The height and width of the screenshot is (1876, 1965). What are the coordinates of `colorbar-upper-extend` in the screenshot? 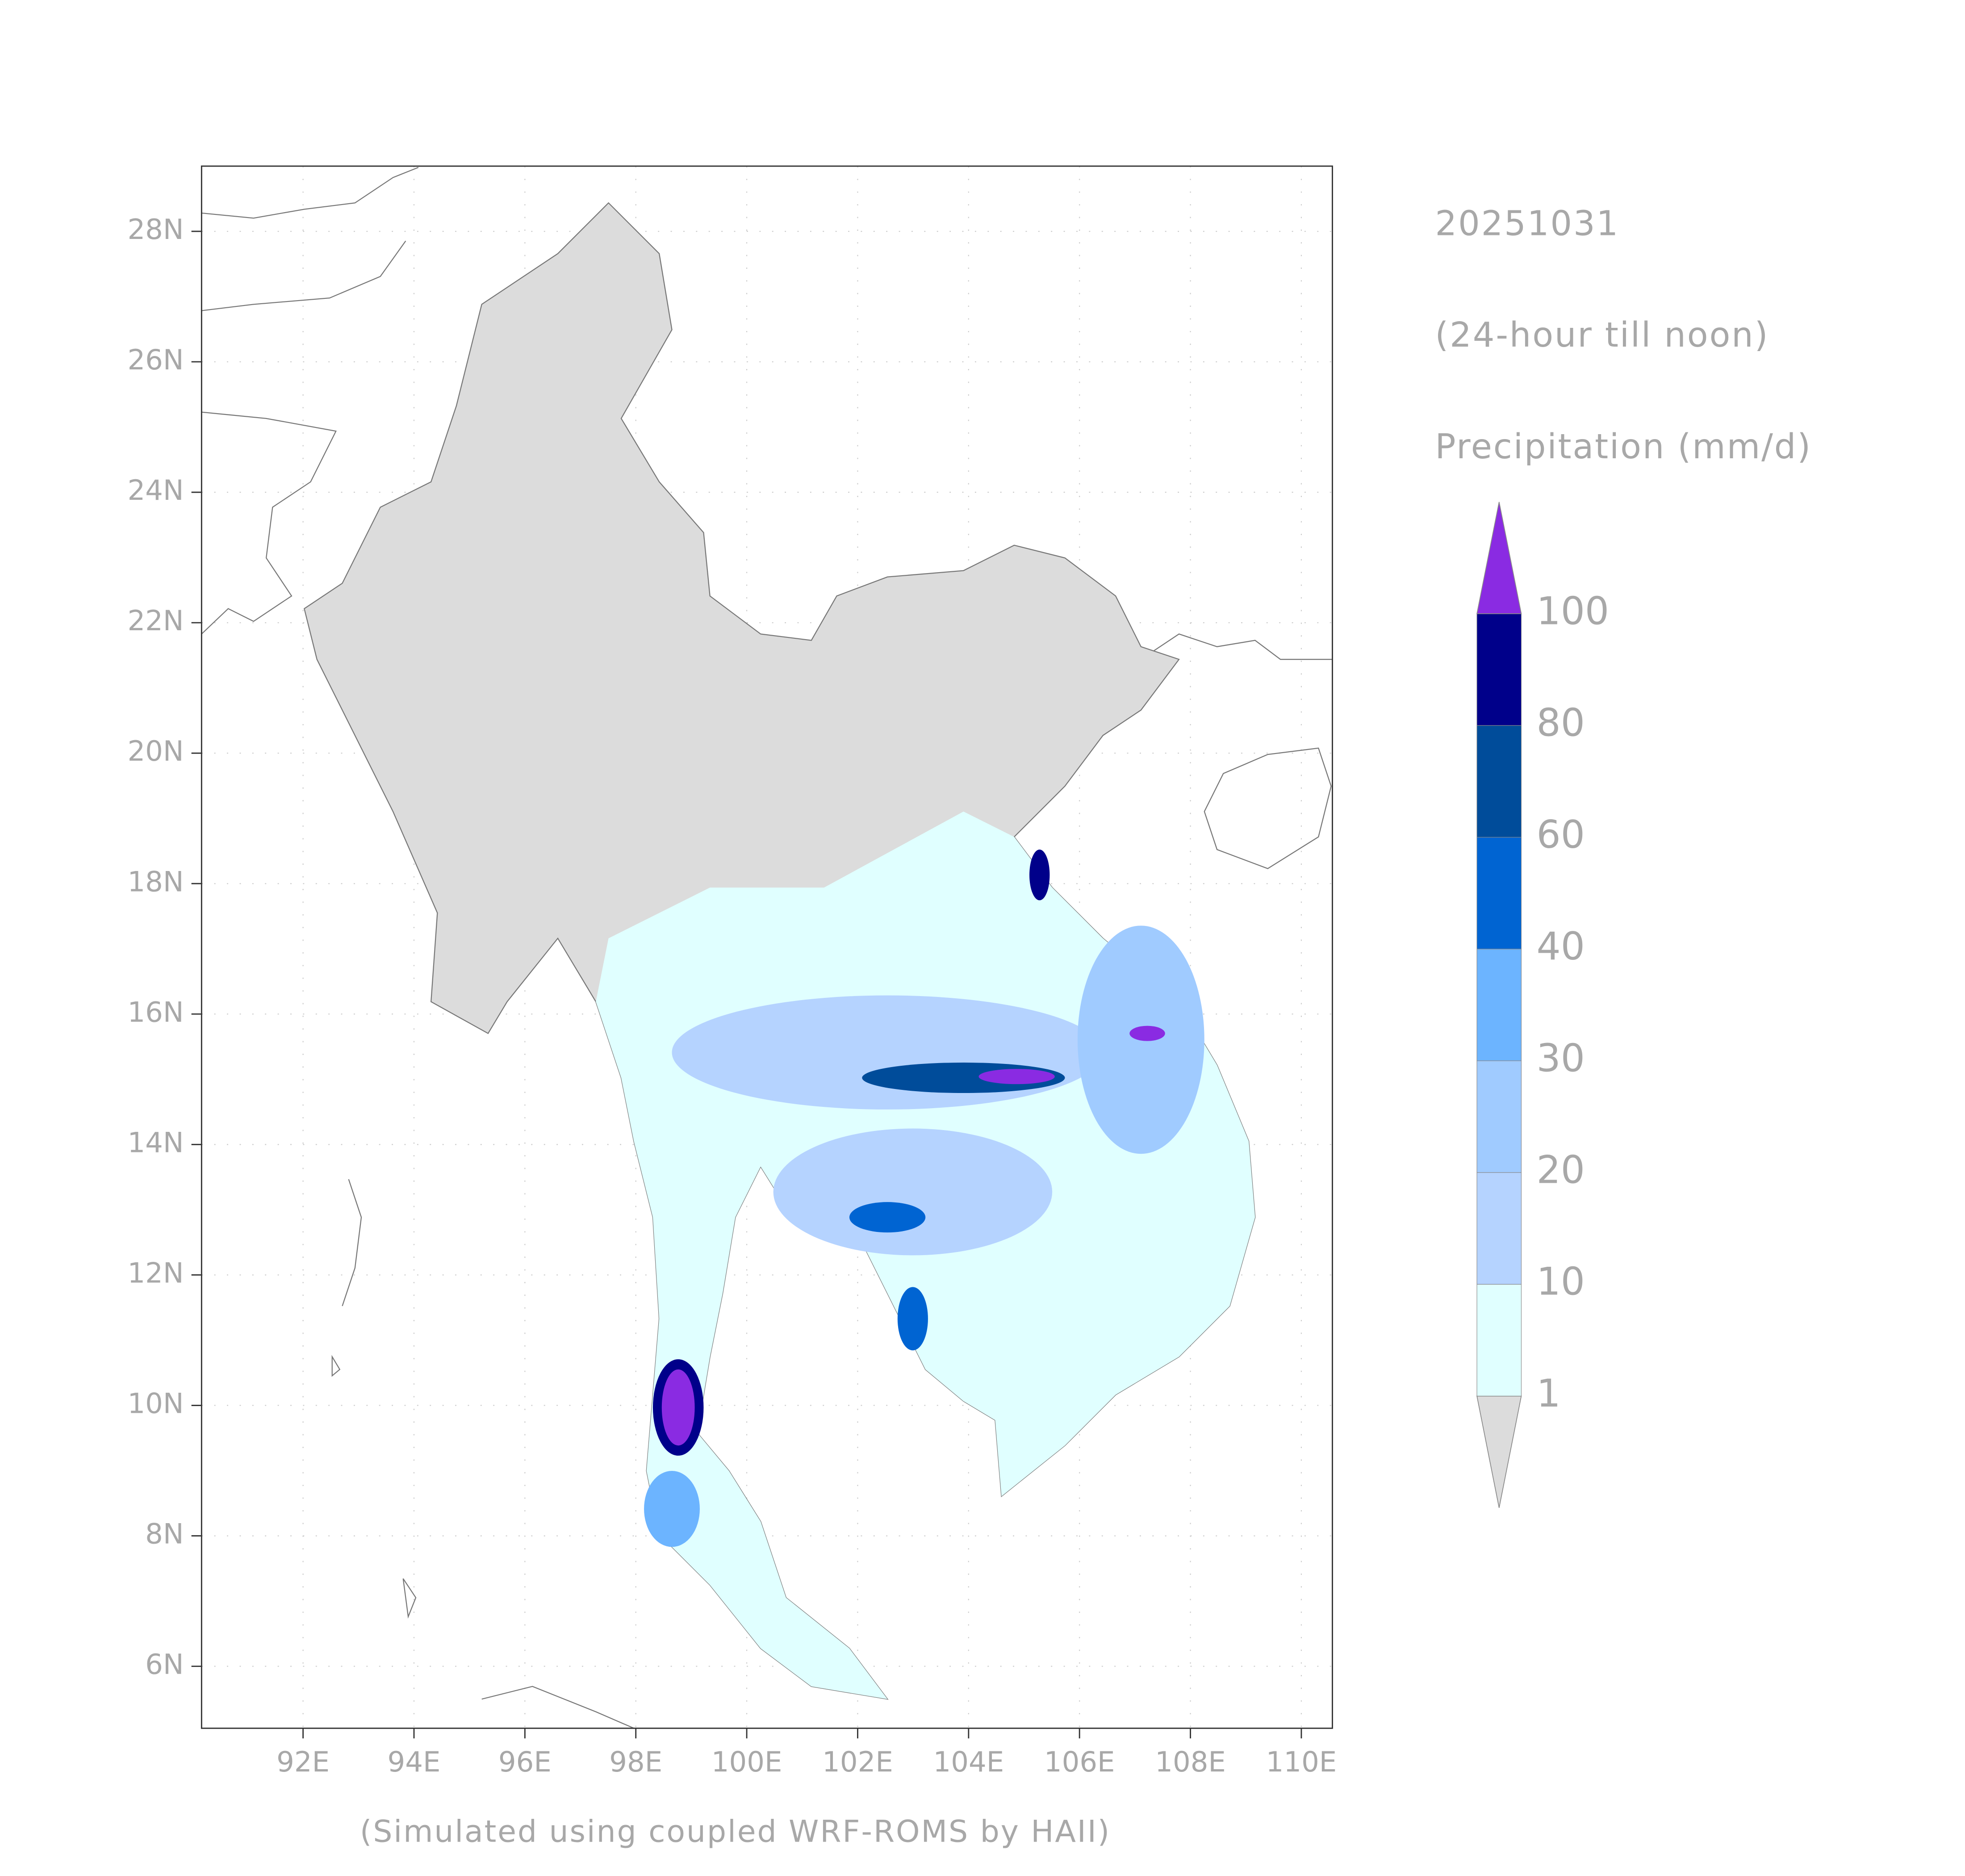 It's located at (1499, 558).